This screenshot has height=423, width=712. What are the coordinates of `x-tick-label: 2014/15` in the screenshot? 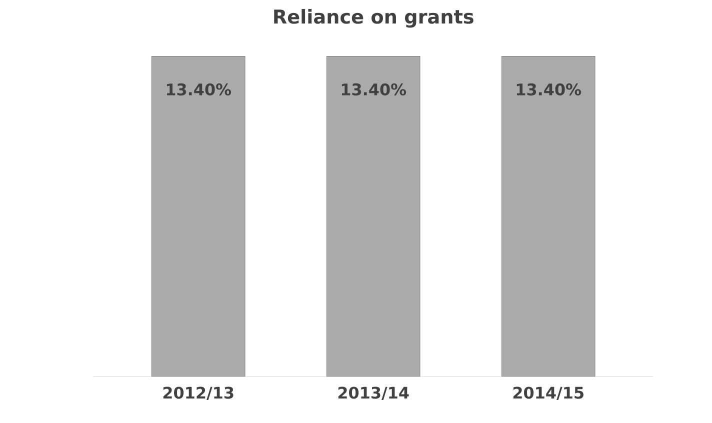 It's located at (548, 393).